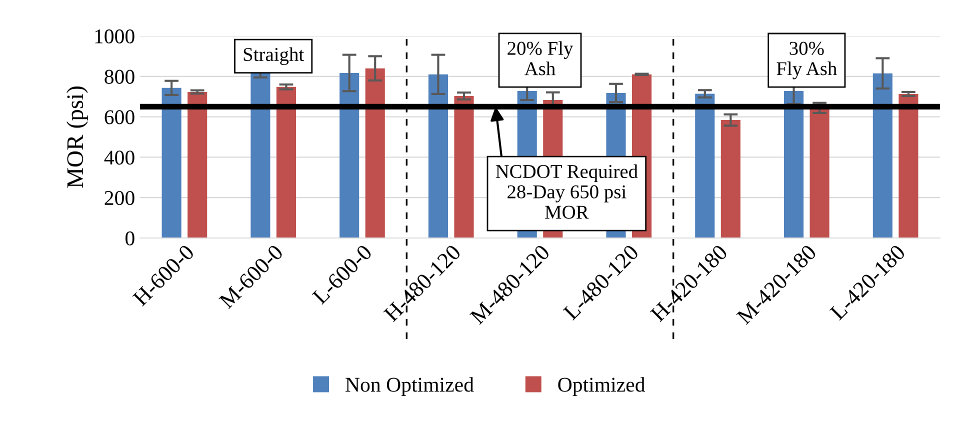 This screenshot has height=421, width=959. Describe the element at coordinates (119, 117) in the screenshot. I see `y-tick-label: 600` at that location.